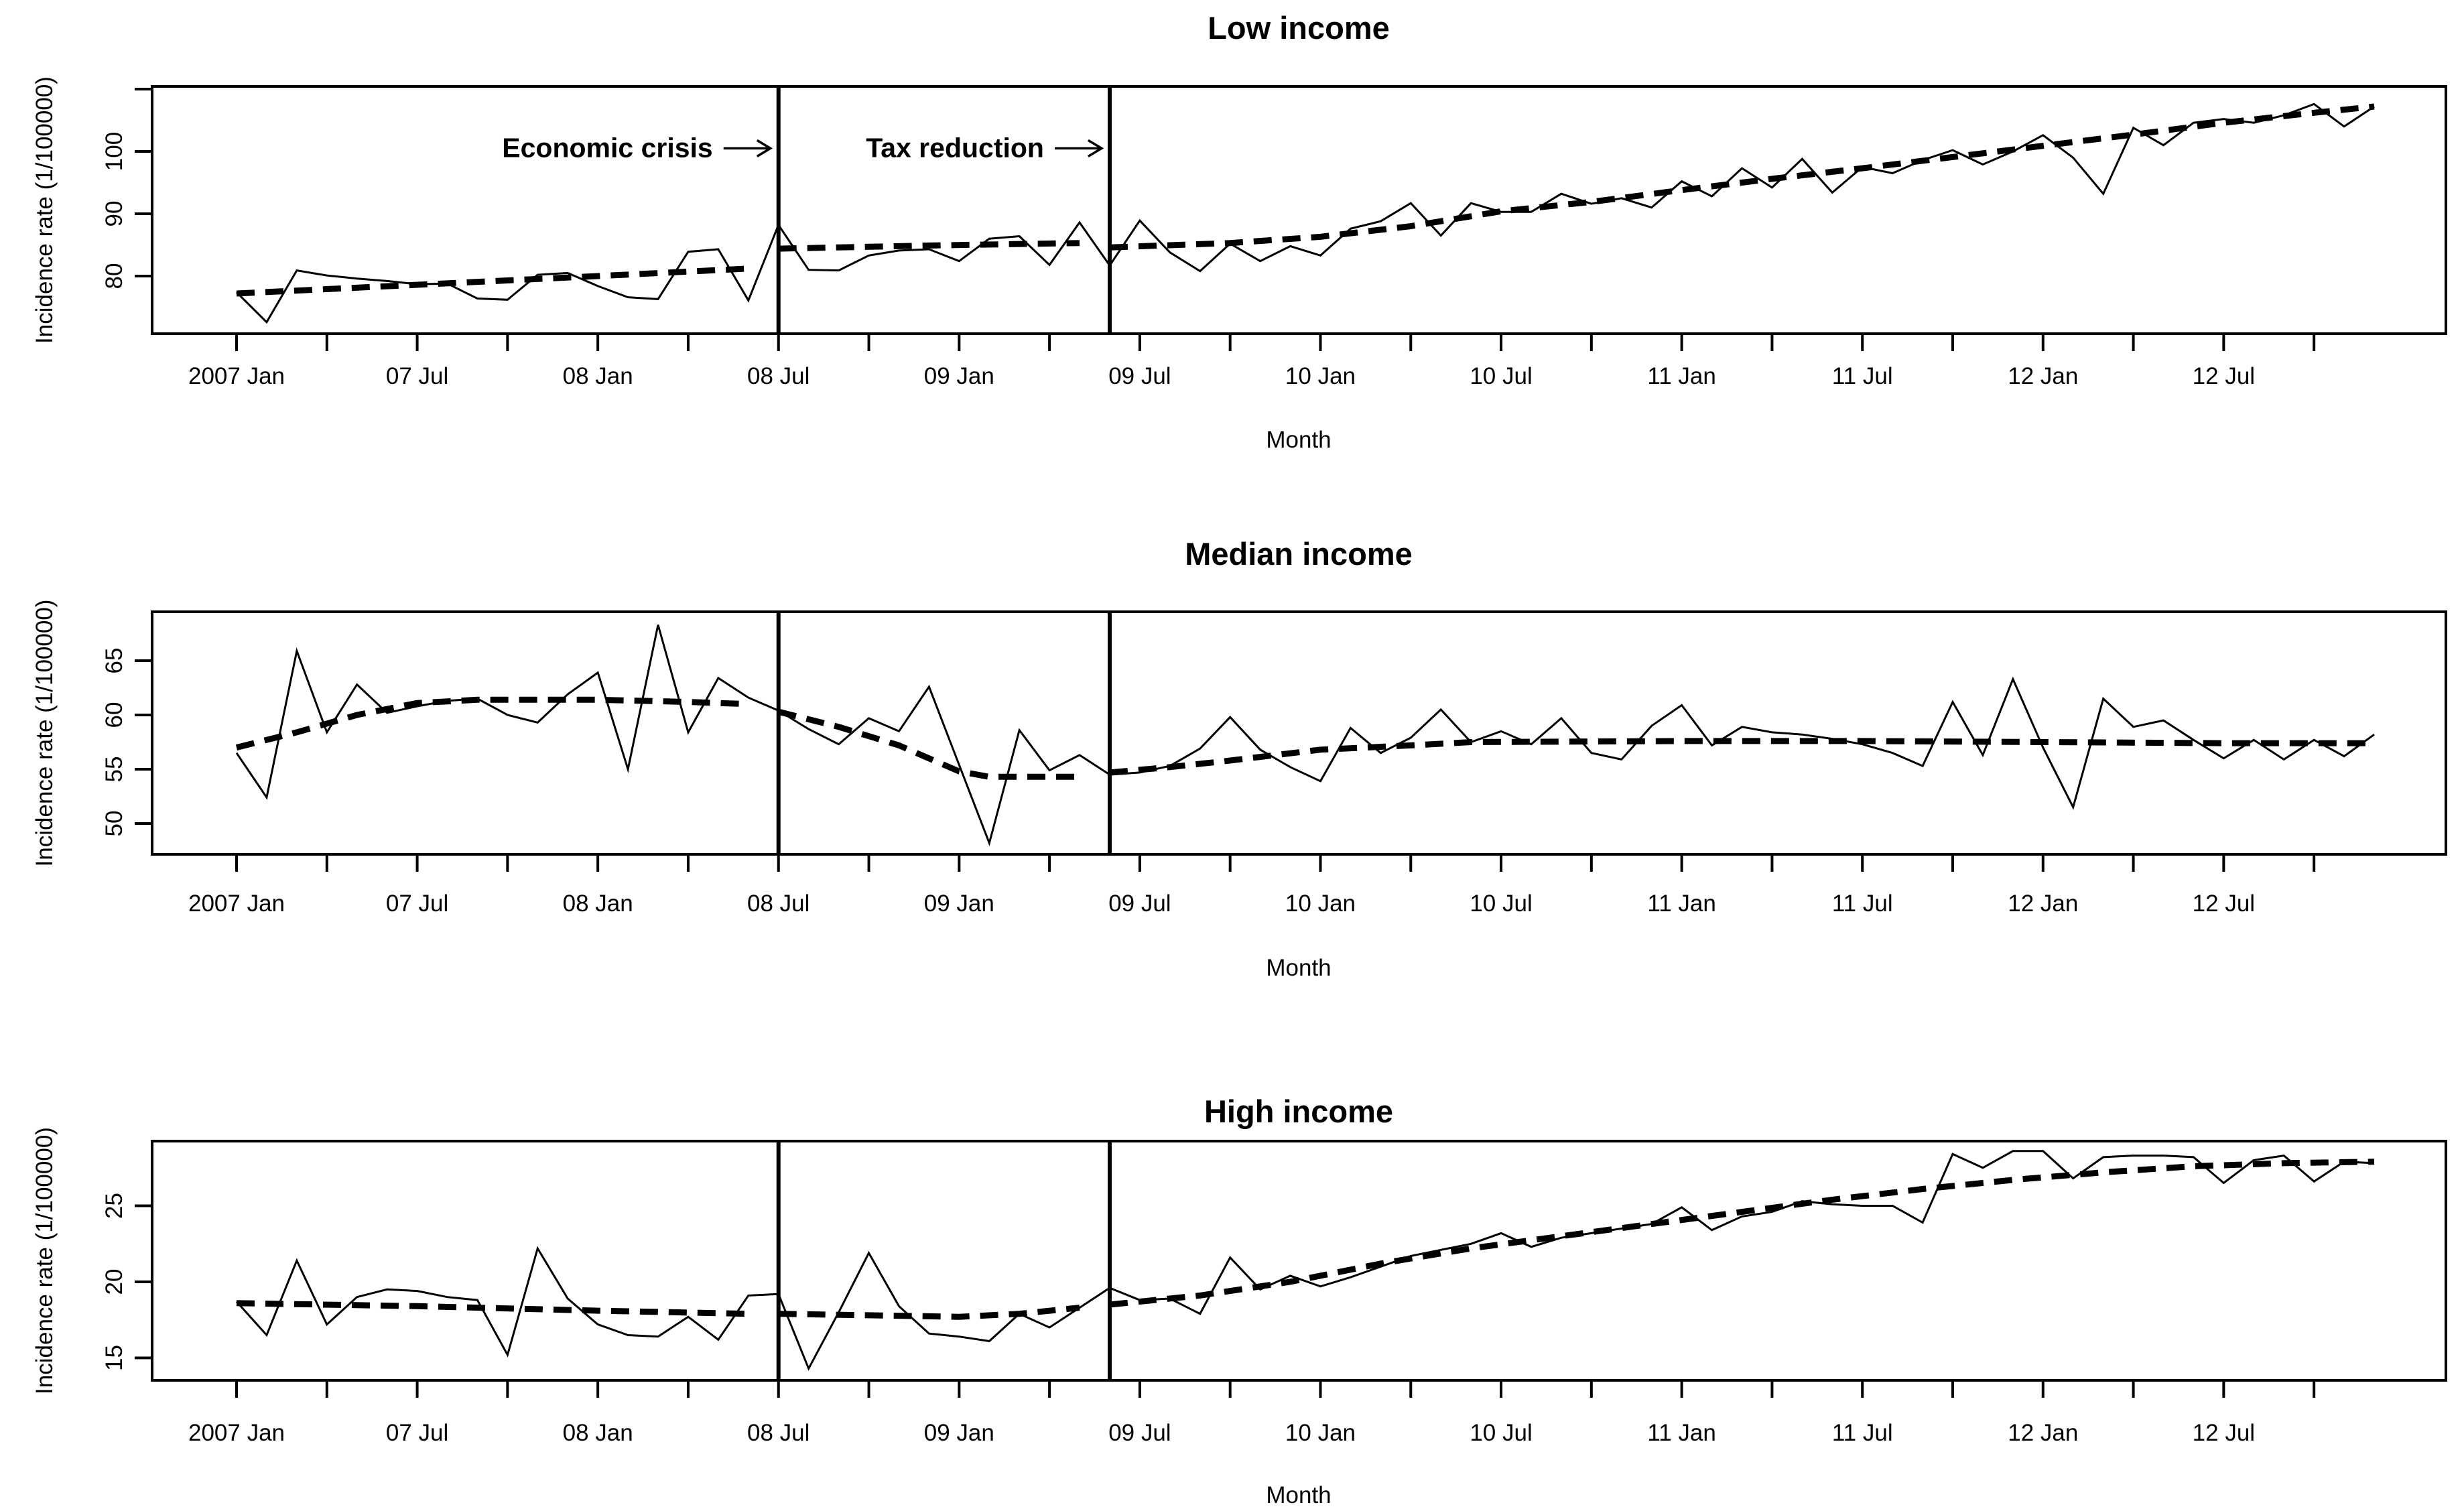 The image size is (2464, 1511). Describe the element at coordinates (44, 210) in the screenshot. I see `y-axis-label-low-income: Incidence rate (1/100000)` at that location.